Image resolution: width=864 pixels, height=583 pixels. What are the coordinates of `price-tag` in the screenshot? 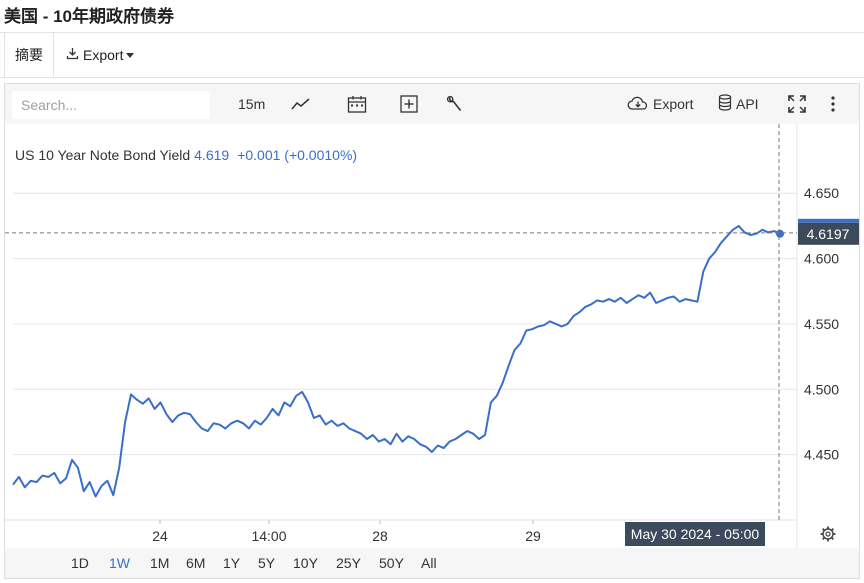 It's located at (828, 233).